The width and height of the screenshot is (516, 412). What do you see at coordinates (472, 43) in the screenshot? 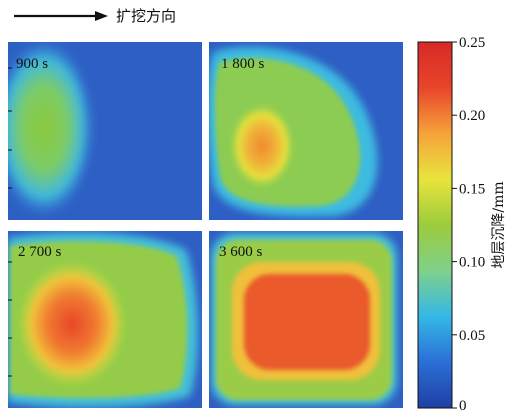
I see `colorbar-tick-label: 0.25` at bounding box center [472, 43].